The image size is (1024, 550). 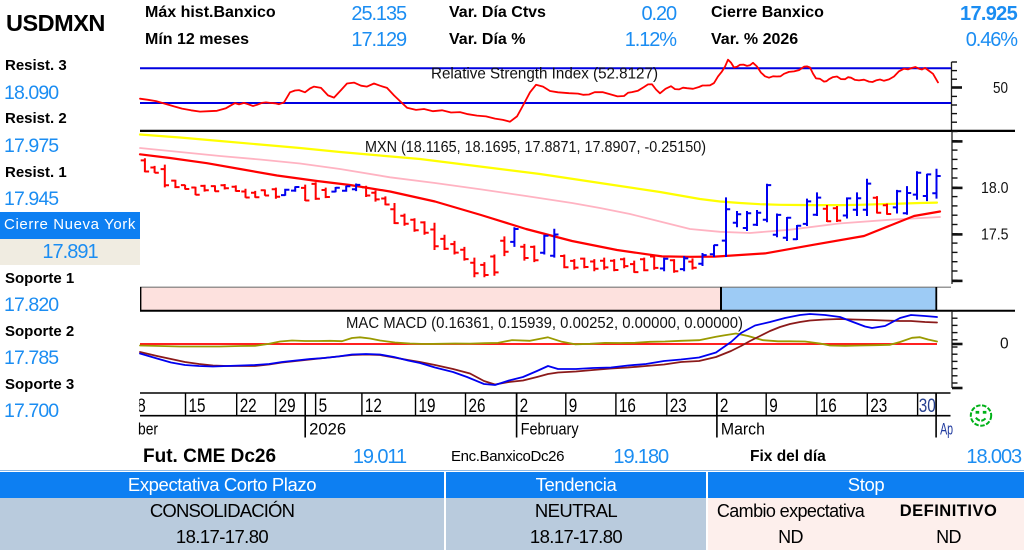 I want to click on svg-text: Ap, so click(x=946, y=430).